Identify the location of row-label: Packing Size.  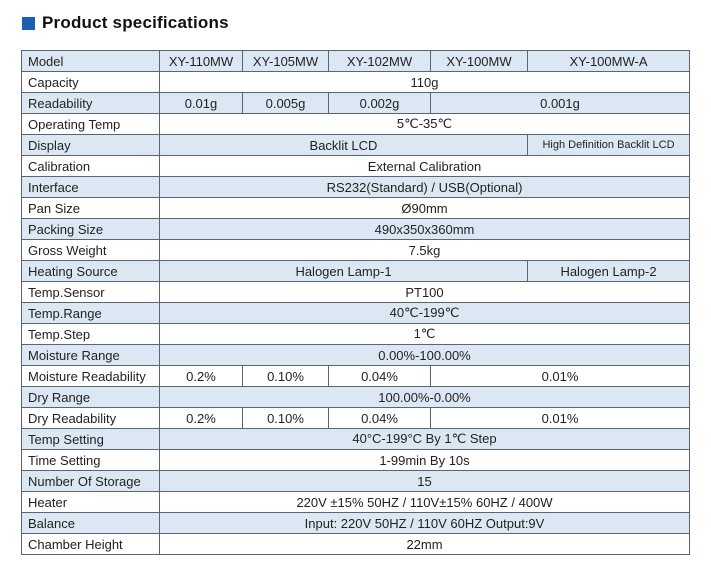
(90, 229).